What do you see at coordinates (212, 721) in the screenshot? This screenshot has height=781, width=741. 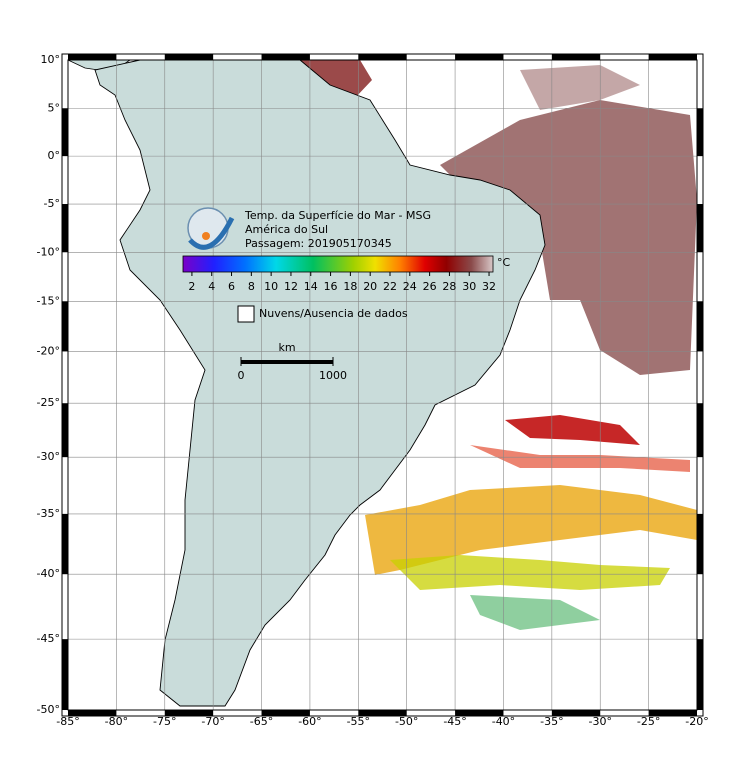 I see `x-tick-label: -70°` at bounding box center [212, 721].